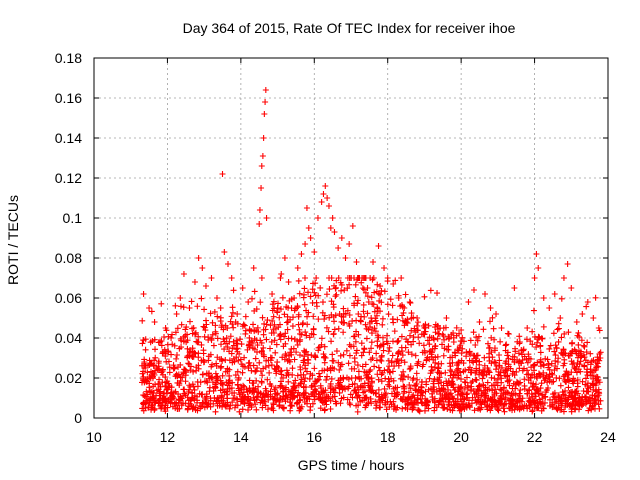 The height and width of the screenshot is (480, 640). I want to click on x-tick-label: 14, so click(241, 437).